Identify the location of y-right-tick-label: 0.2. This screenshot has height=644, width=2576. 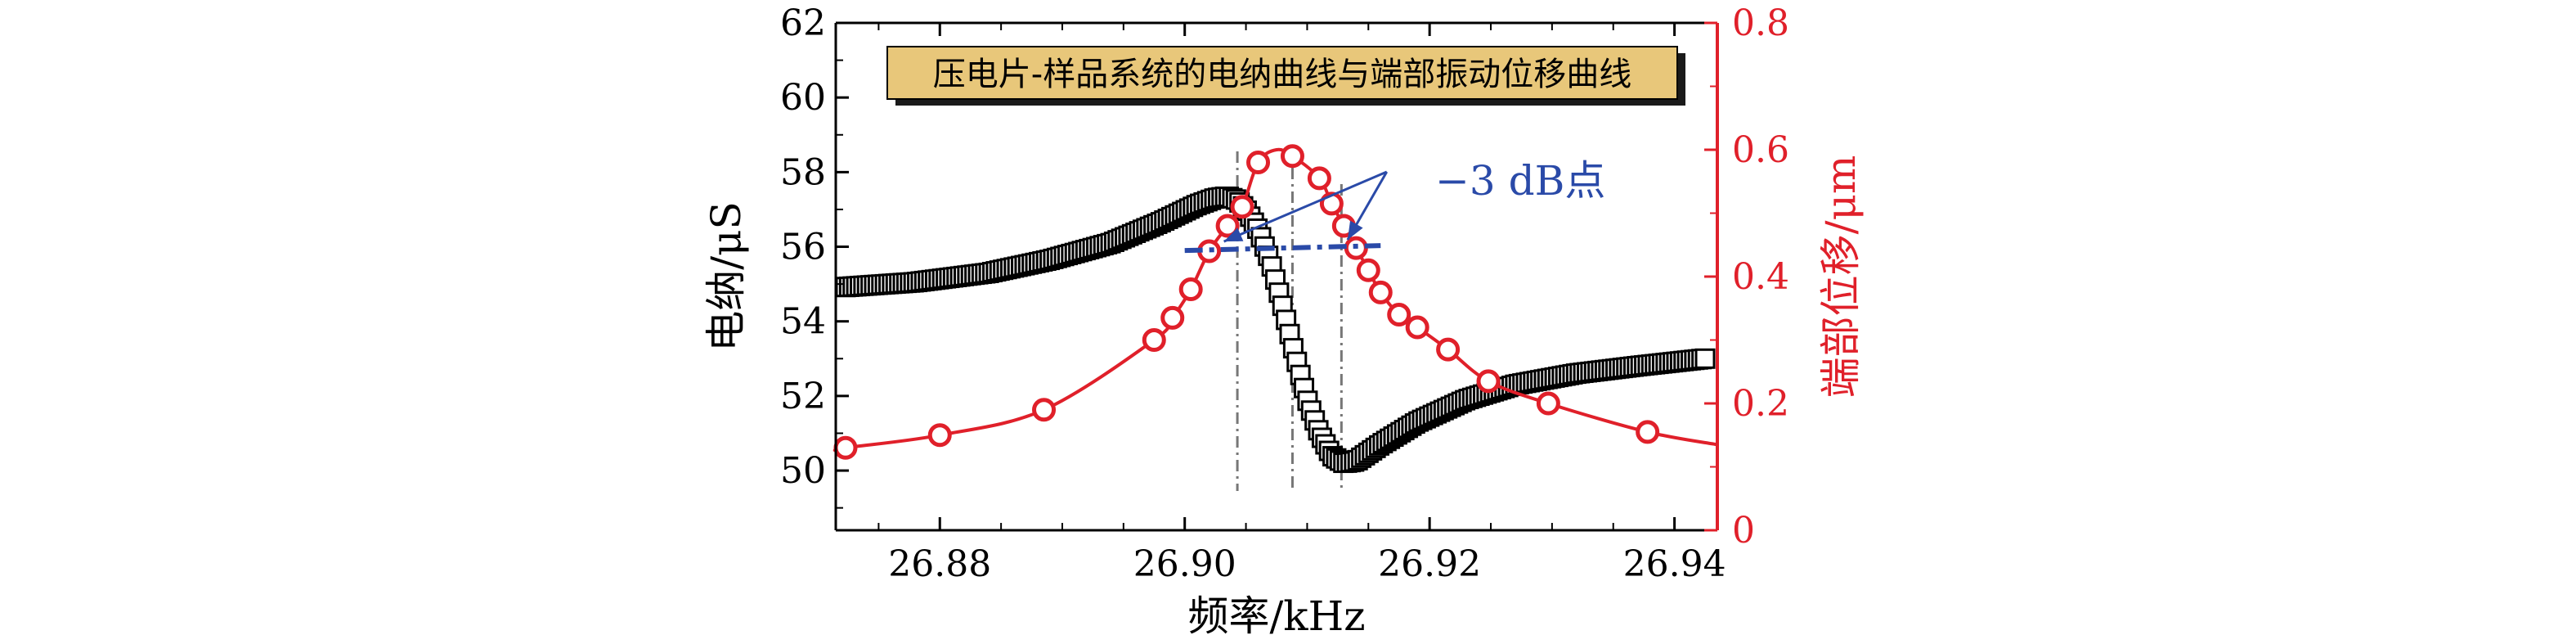
(1760, 404).